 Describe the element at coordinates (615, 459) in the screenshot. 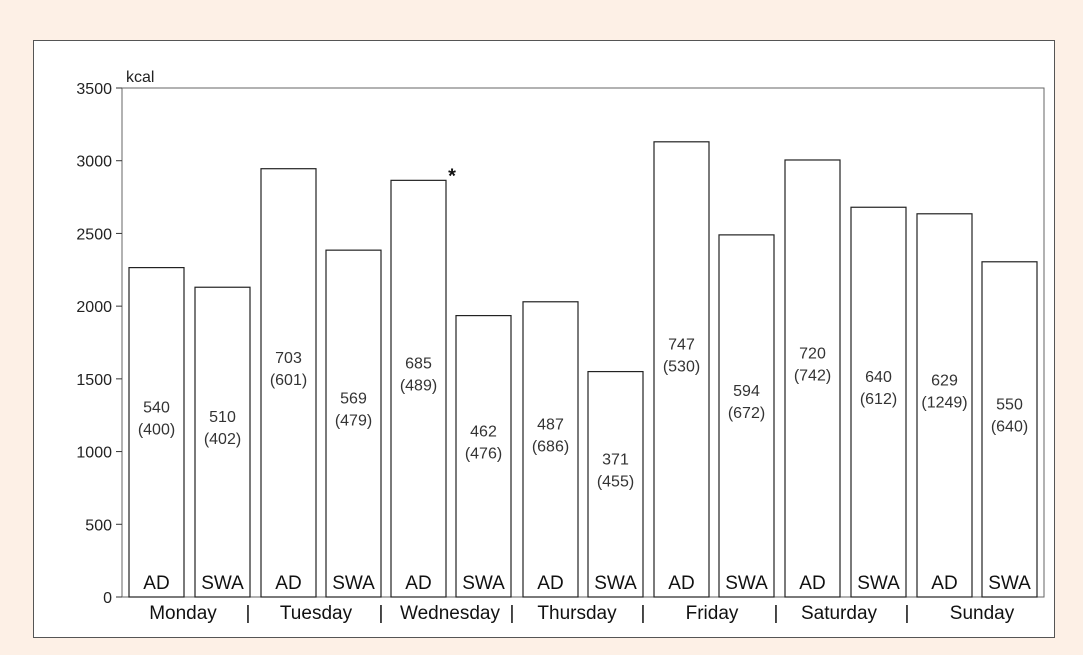

I see `bar-value-label: 371` at that location.